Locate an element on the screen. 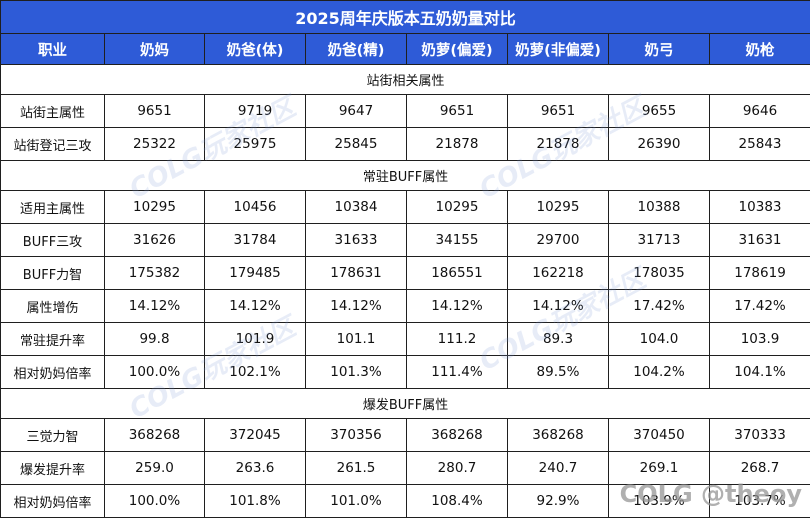 This screenshot has width=810, height=518. table-cell: 111.4% is located at coordinates (457, 372).